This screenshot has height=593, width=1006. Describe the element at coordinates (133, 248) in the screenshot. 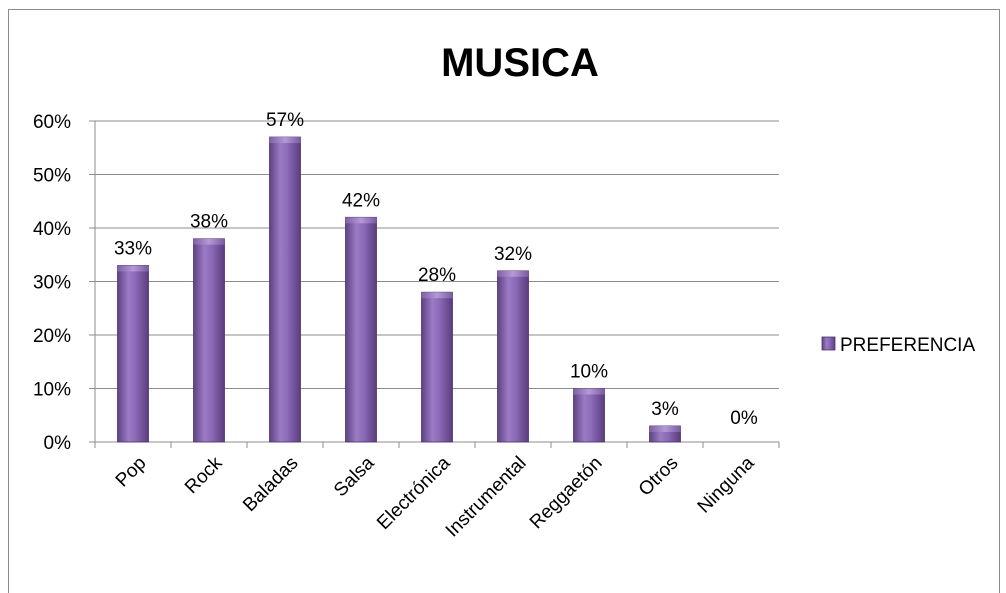

I see `data-label: 33%` at that location.